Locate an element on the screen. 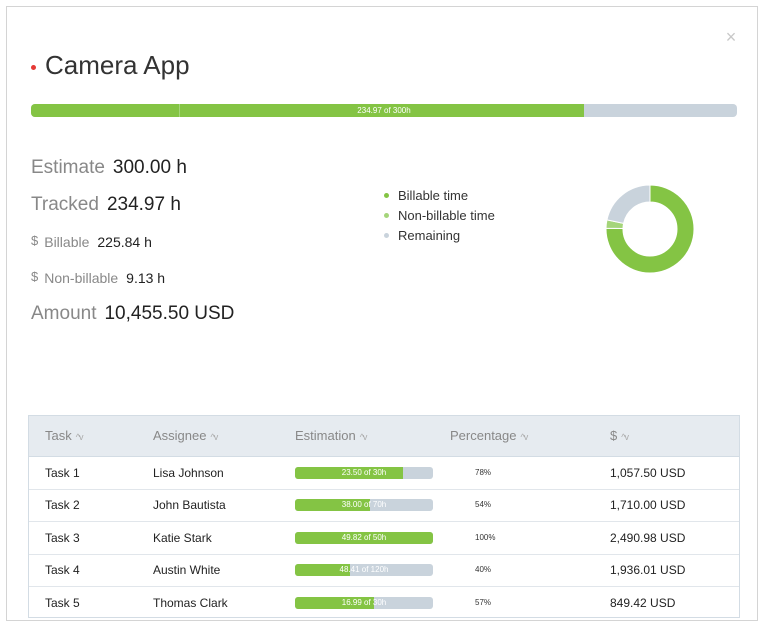  estimate-stat: Estimate 300.00 h is located at coordinates (109, 168).